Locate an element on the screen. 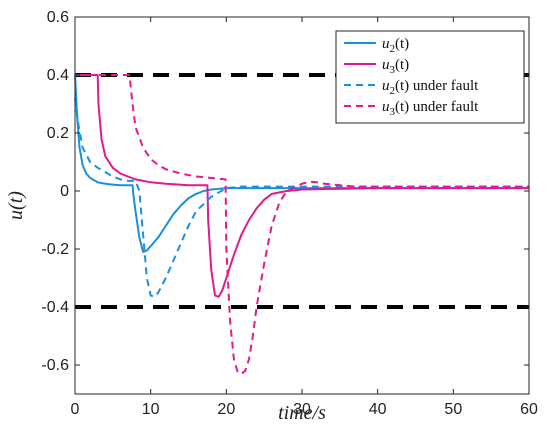 Image resolution: width=550 pixels, height=433 pixels. y-tick-label: 0.2 is located at coordinates (58, 133).